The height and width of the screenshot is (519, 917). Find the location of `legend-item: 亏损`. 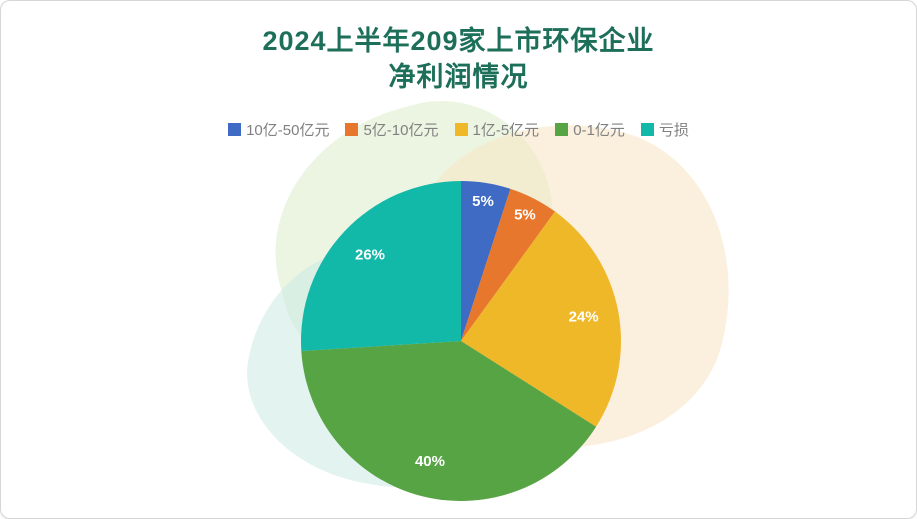

legend-item: 亏损 is located at coordinates (664, 129).